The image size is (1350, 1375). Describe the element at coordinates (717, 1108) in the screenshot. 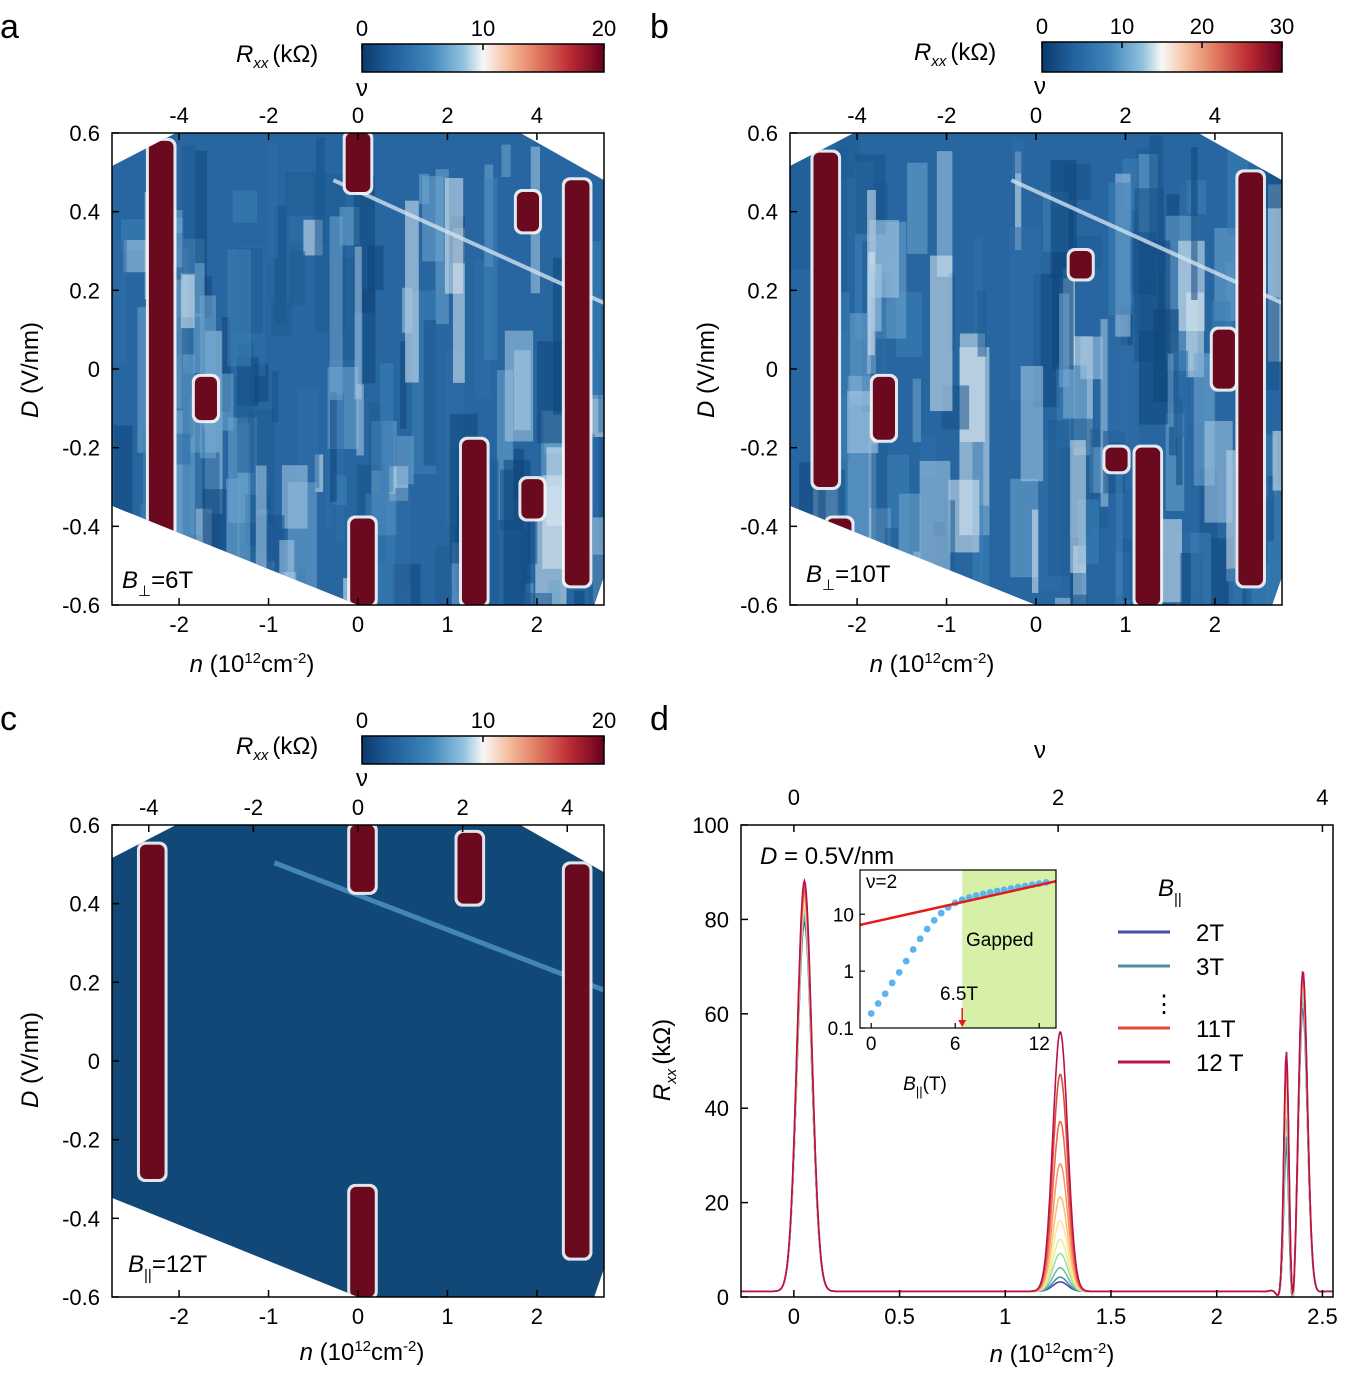

I see `y-tick-label: 40` at that location.